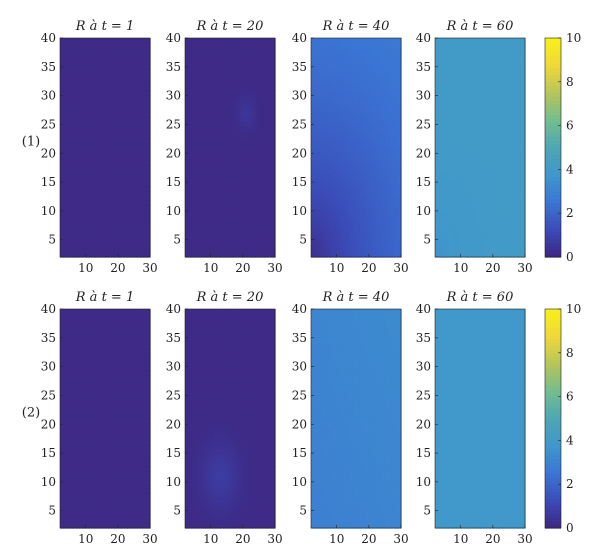 Image resolution: width=600 pixels, height=558 pixels. Describe the element at coordinates (224, 147) in the screenshot. I see `heatmap-panel: R à t = 20 5 10 15 20 25 30 35 40 10 20 30` at that location.